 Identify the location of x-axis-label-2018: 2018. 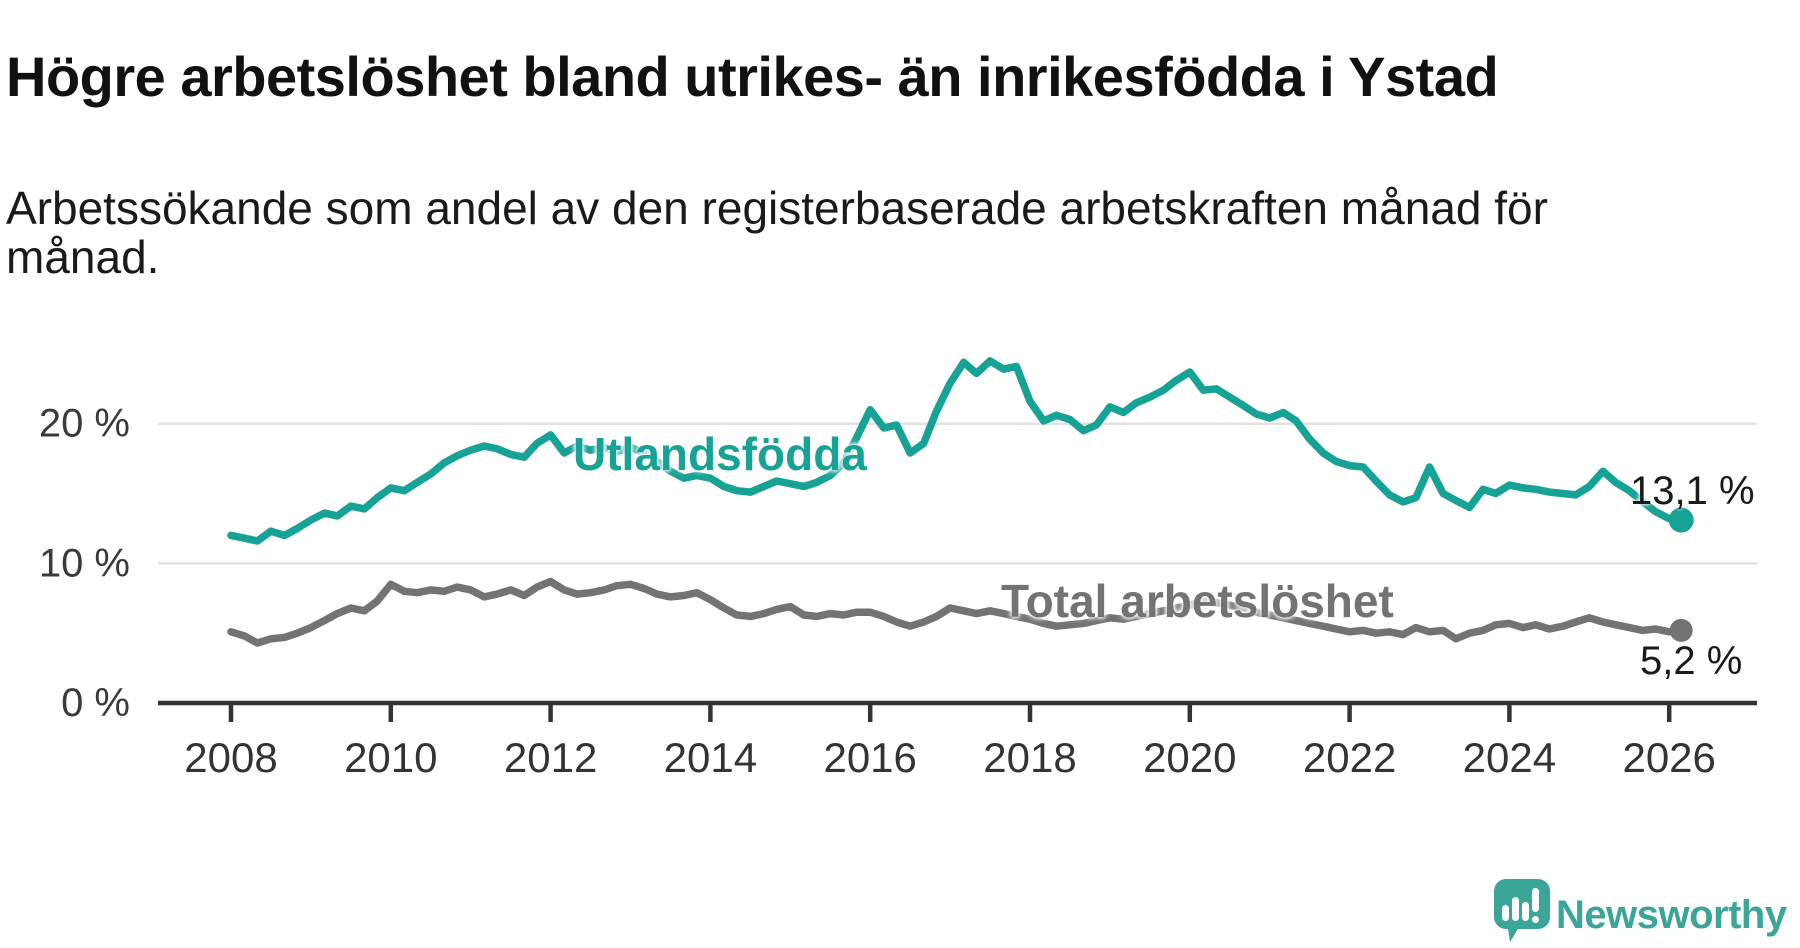
(1029, 757).